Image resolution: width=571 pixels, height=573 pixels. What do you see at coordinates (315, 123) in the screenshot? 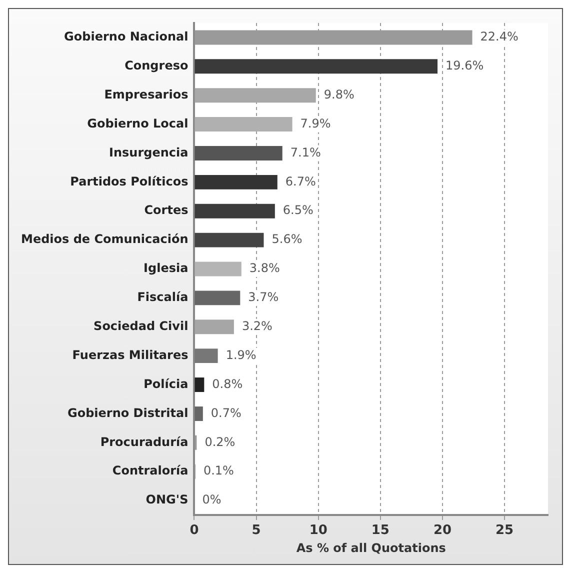
I see `data-label: 7.9%` at bounding box center [315, 123].